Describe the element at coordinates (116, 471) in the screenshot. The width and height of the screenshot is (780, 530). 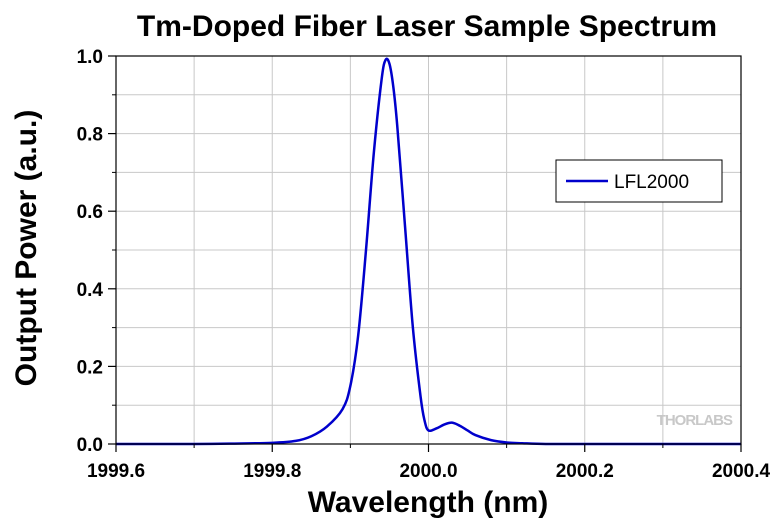
I see `x-tick-label: 1999.6` at that location.